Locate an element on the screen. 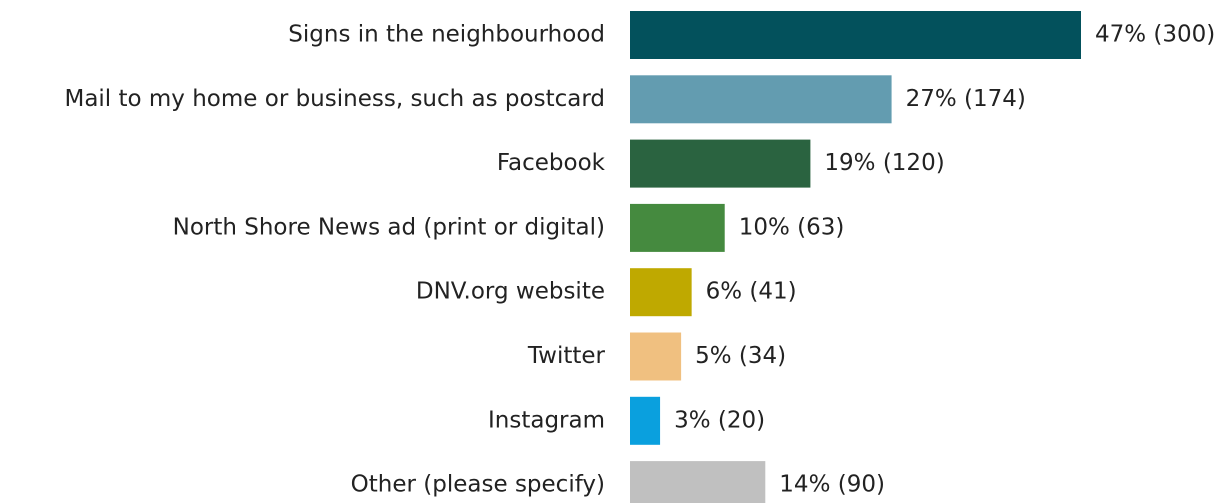 This screenshot has width=1226, height=503. value-label: 27% (174) is located at coordinates (966, 99).